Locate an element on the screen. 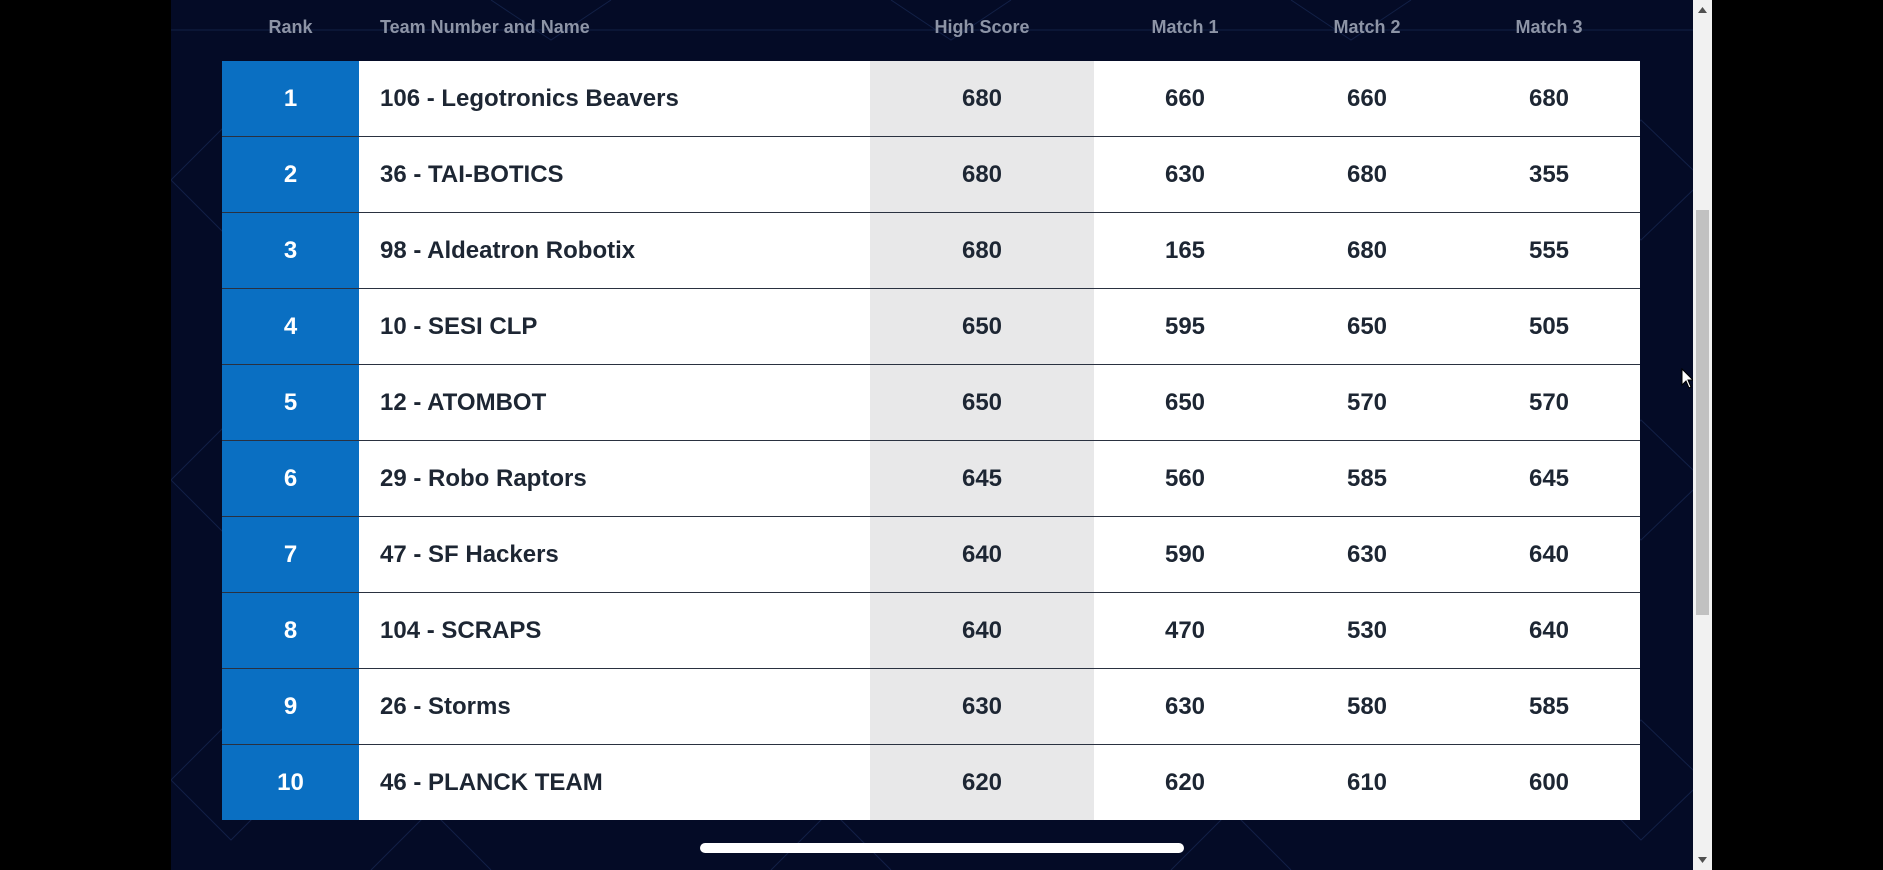  table-row: 5 12 - ATOMBOT 650 650 570 570 is located at coordinates (931, 403).